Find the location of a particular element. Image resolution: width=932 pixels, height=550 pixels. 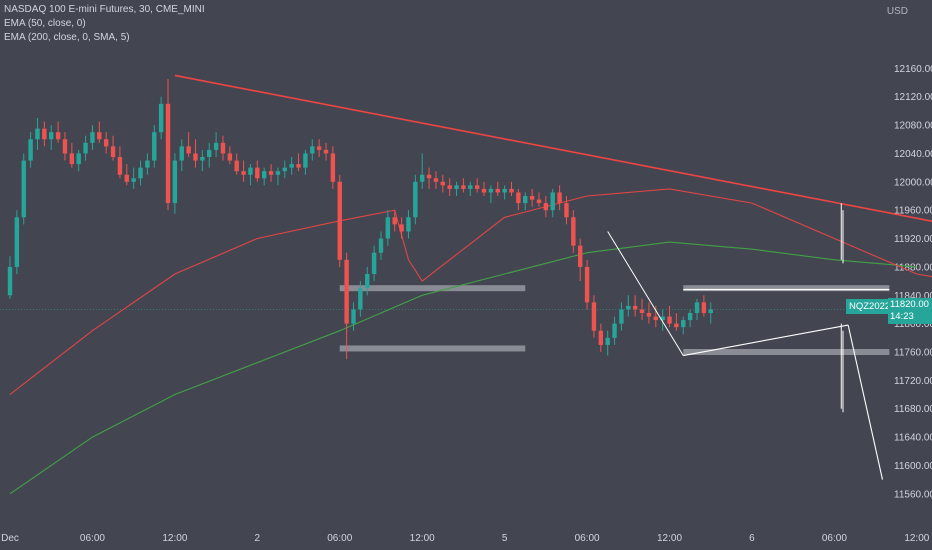

x-tick-label: 2 is located at coordinates (258, 538).